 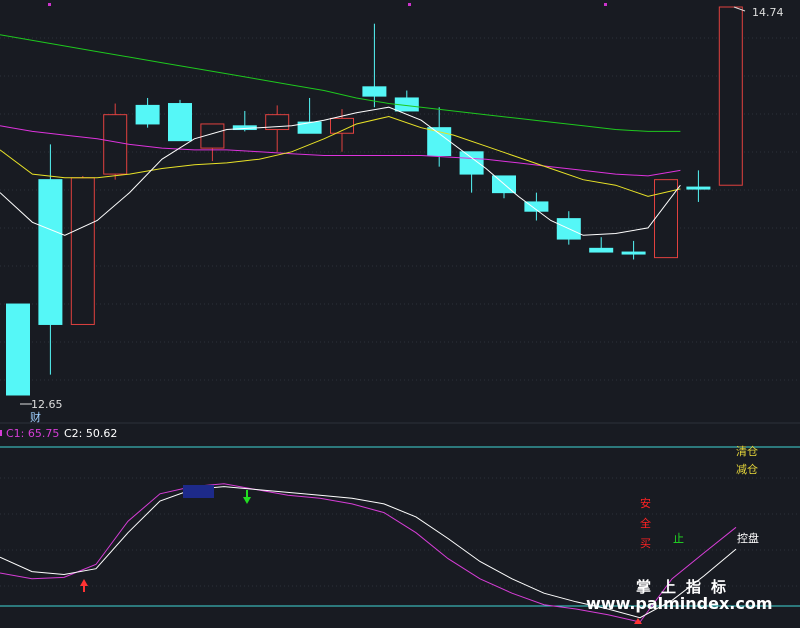 What do you see at coordinates (748, 538) in the screenshot?
I see `control-label: 控盘` at bounding box center [748, 538].